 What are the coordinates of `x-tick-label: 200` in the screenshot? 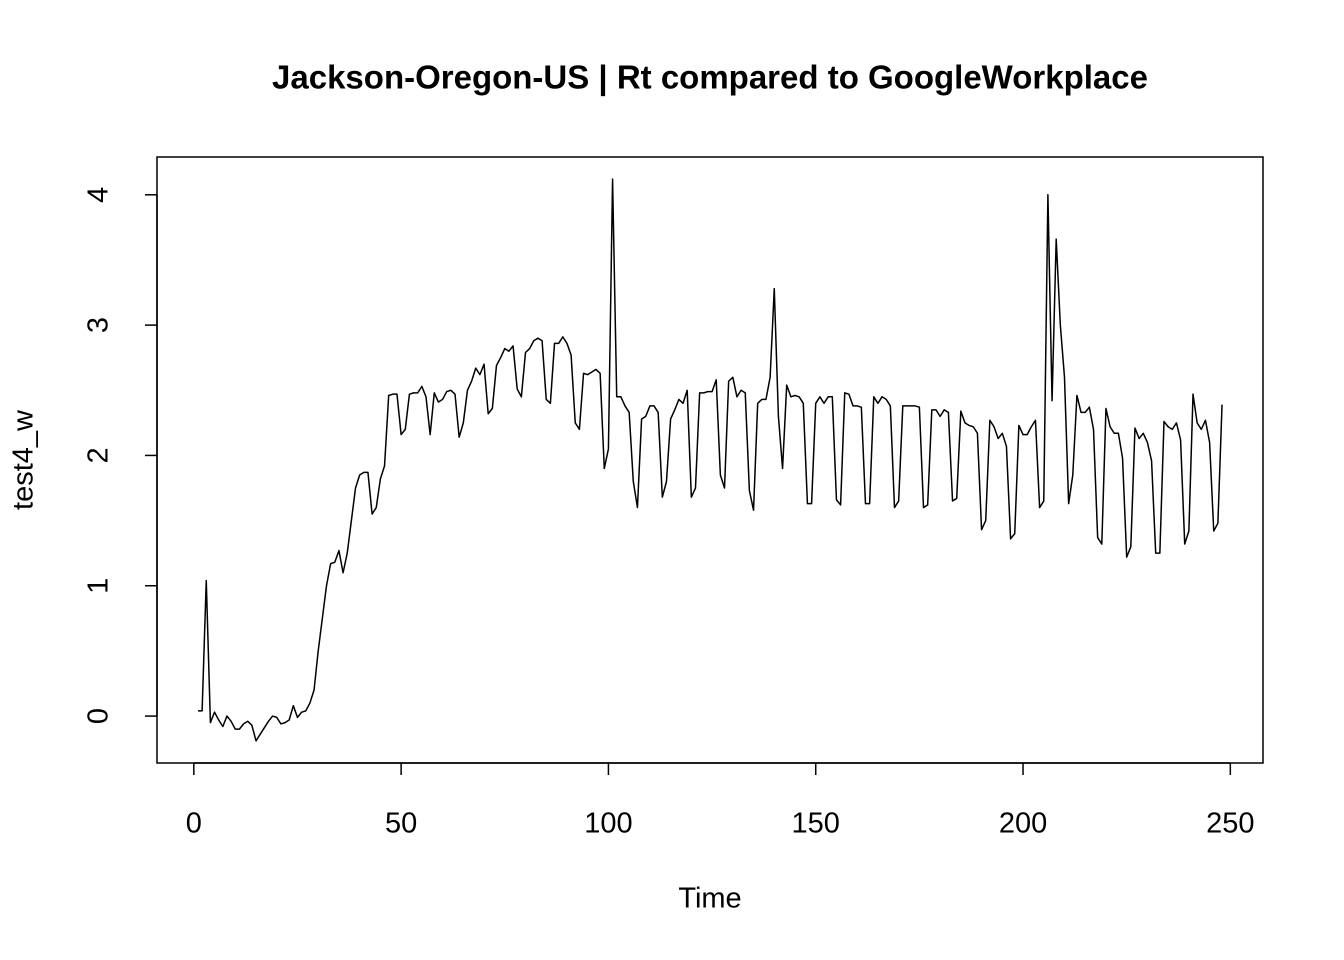 It's located at (1023, 824).